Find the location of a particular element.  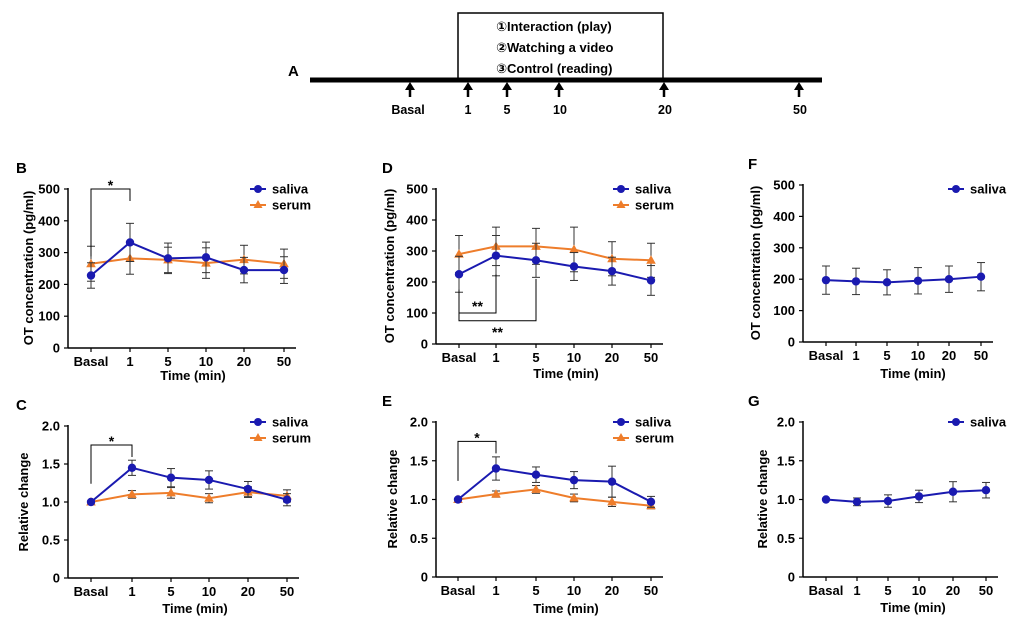

condition-interaction: ①Interaction (play) is located at coordinates (554, 26).